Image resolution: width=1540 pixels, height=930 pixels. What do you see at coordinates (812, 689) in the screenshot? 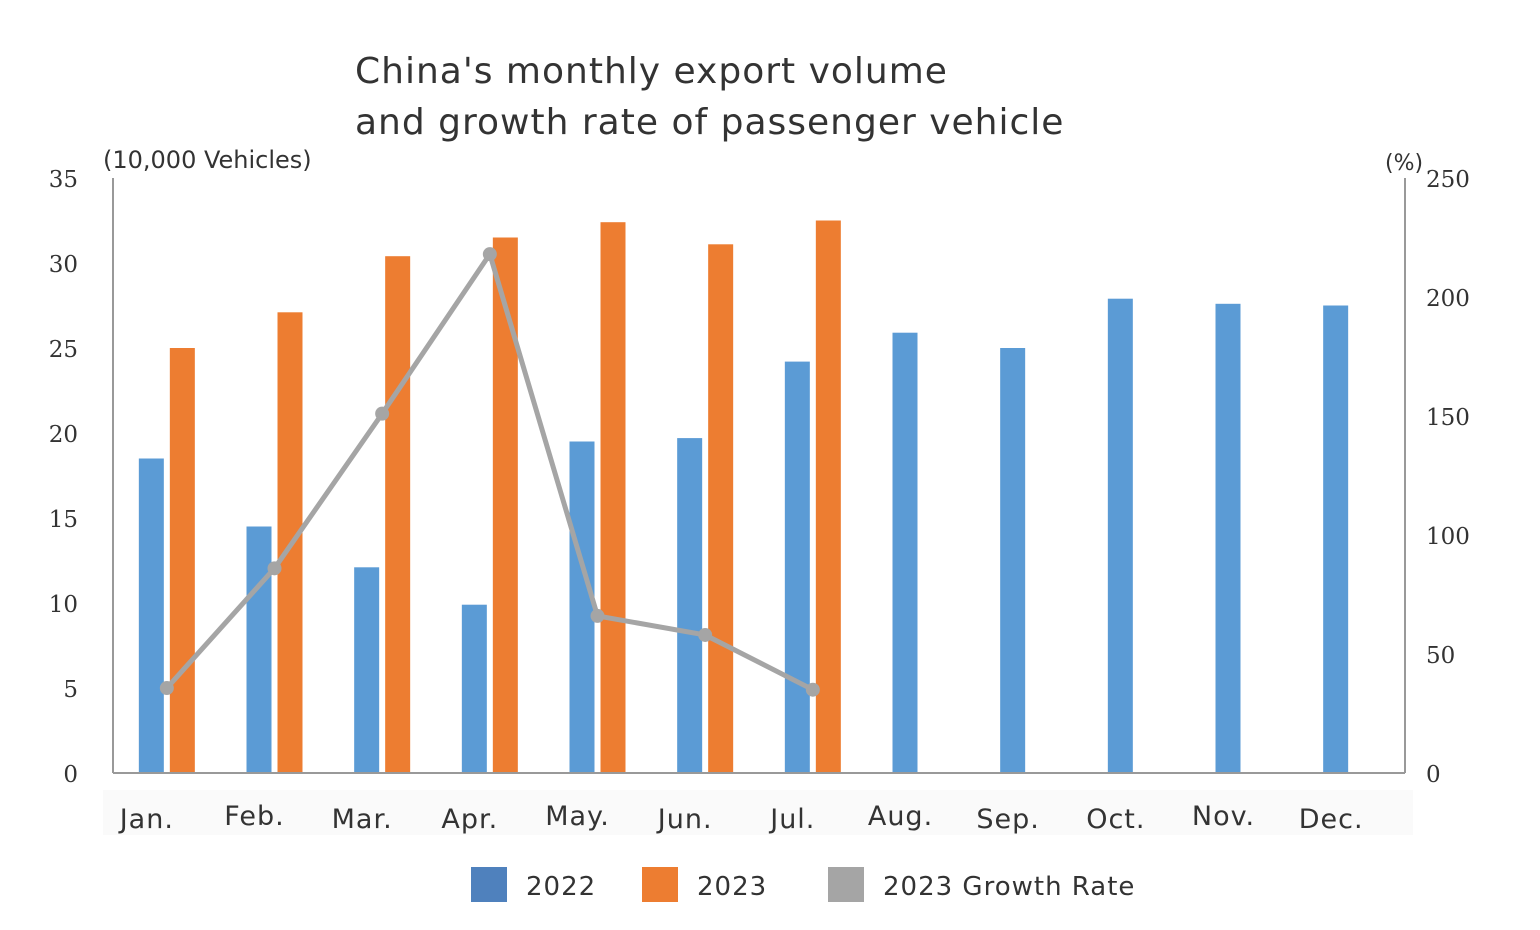
I see `point-growth-rate-Jul.` at bounding box center [812, 689].